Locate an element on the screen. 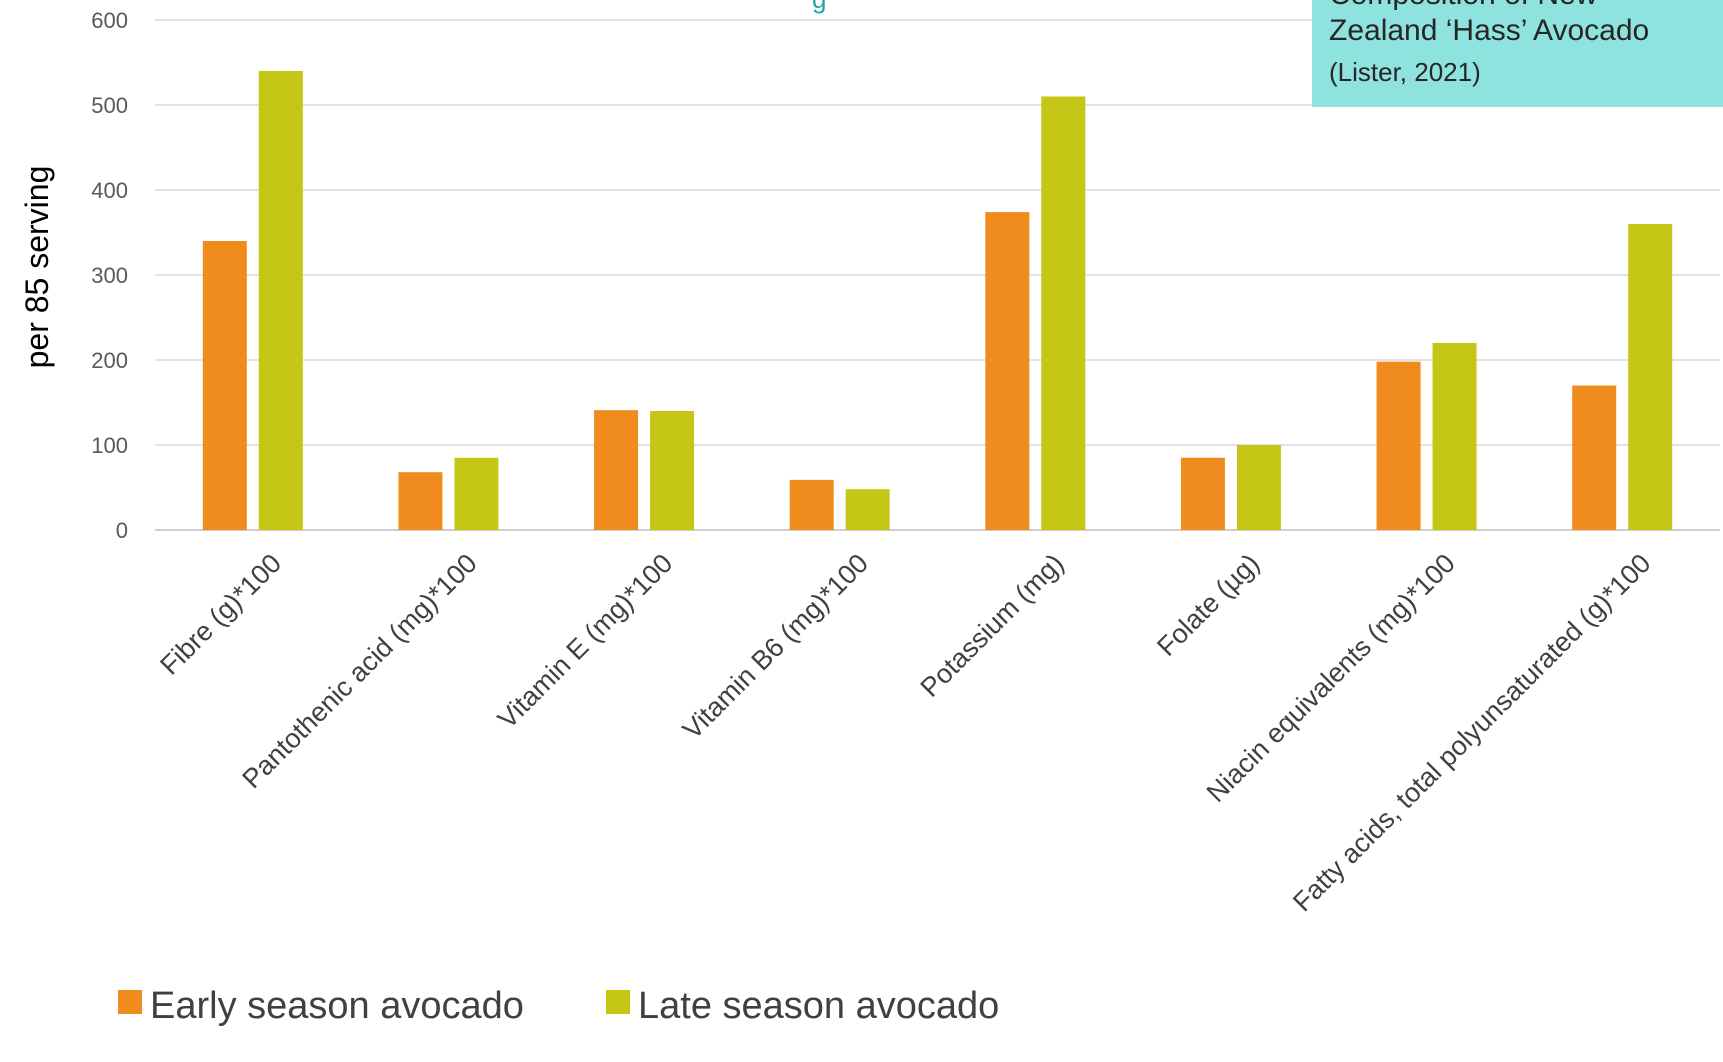 This screenshot has width=1723, height=1062. source-citation: (Lister, 2021) is located at coordinates (1405, 72).